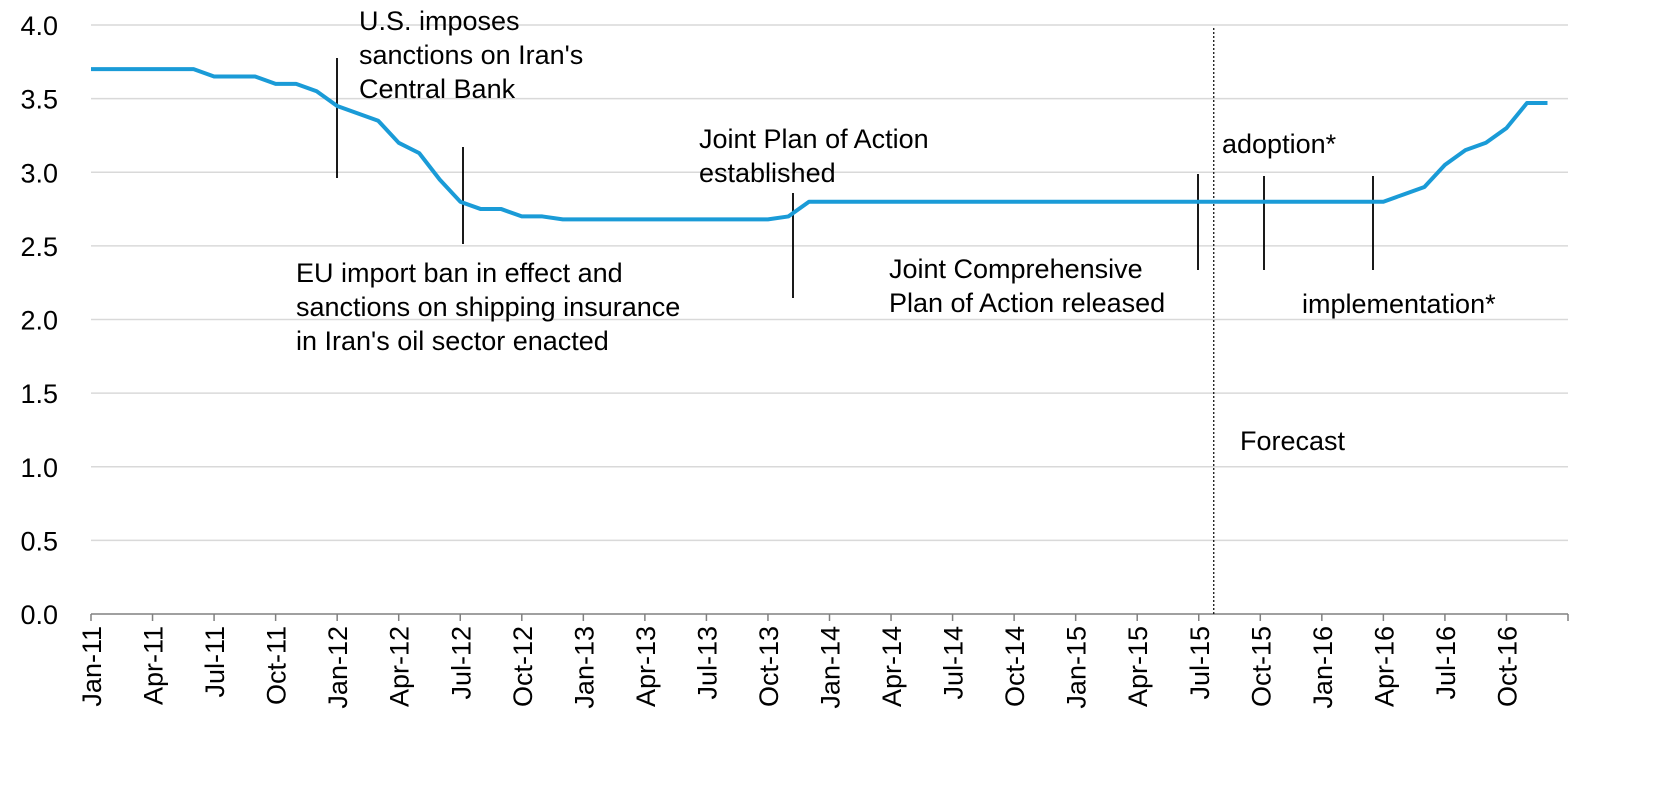  Describe the element at coordinates (814, 139) in the screenshot. I see `annotation-line: Joint Plan of Action` at that location.